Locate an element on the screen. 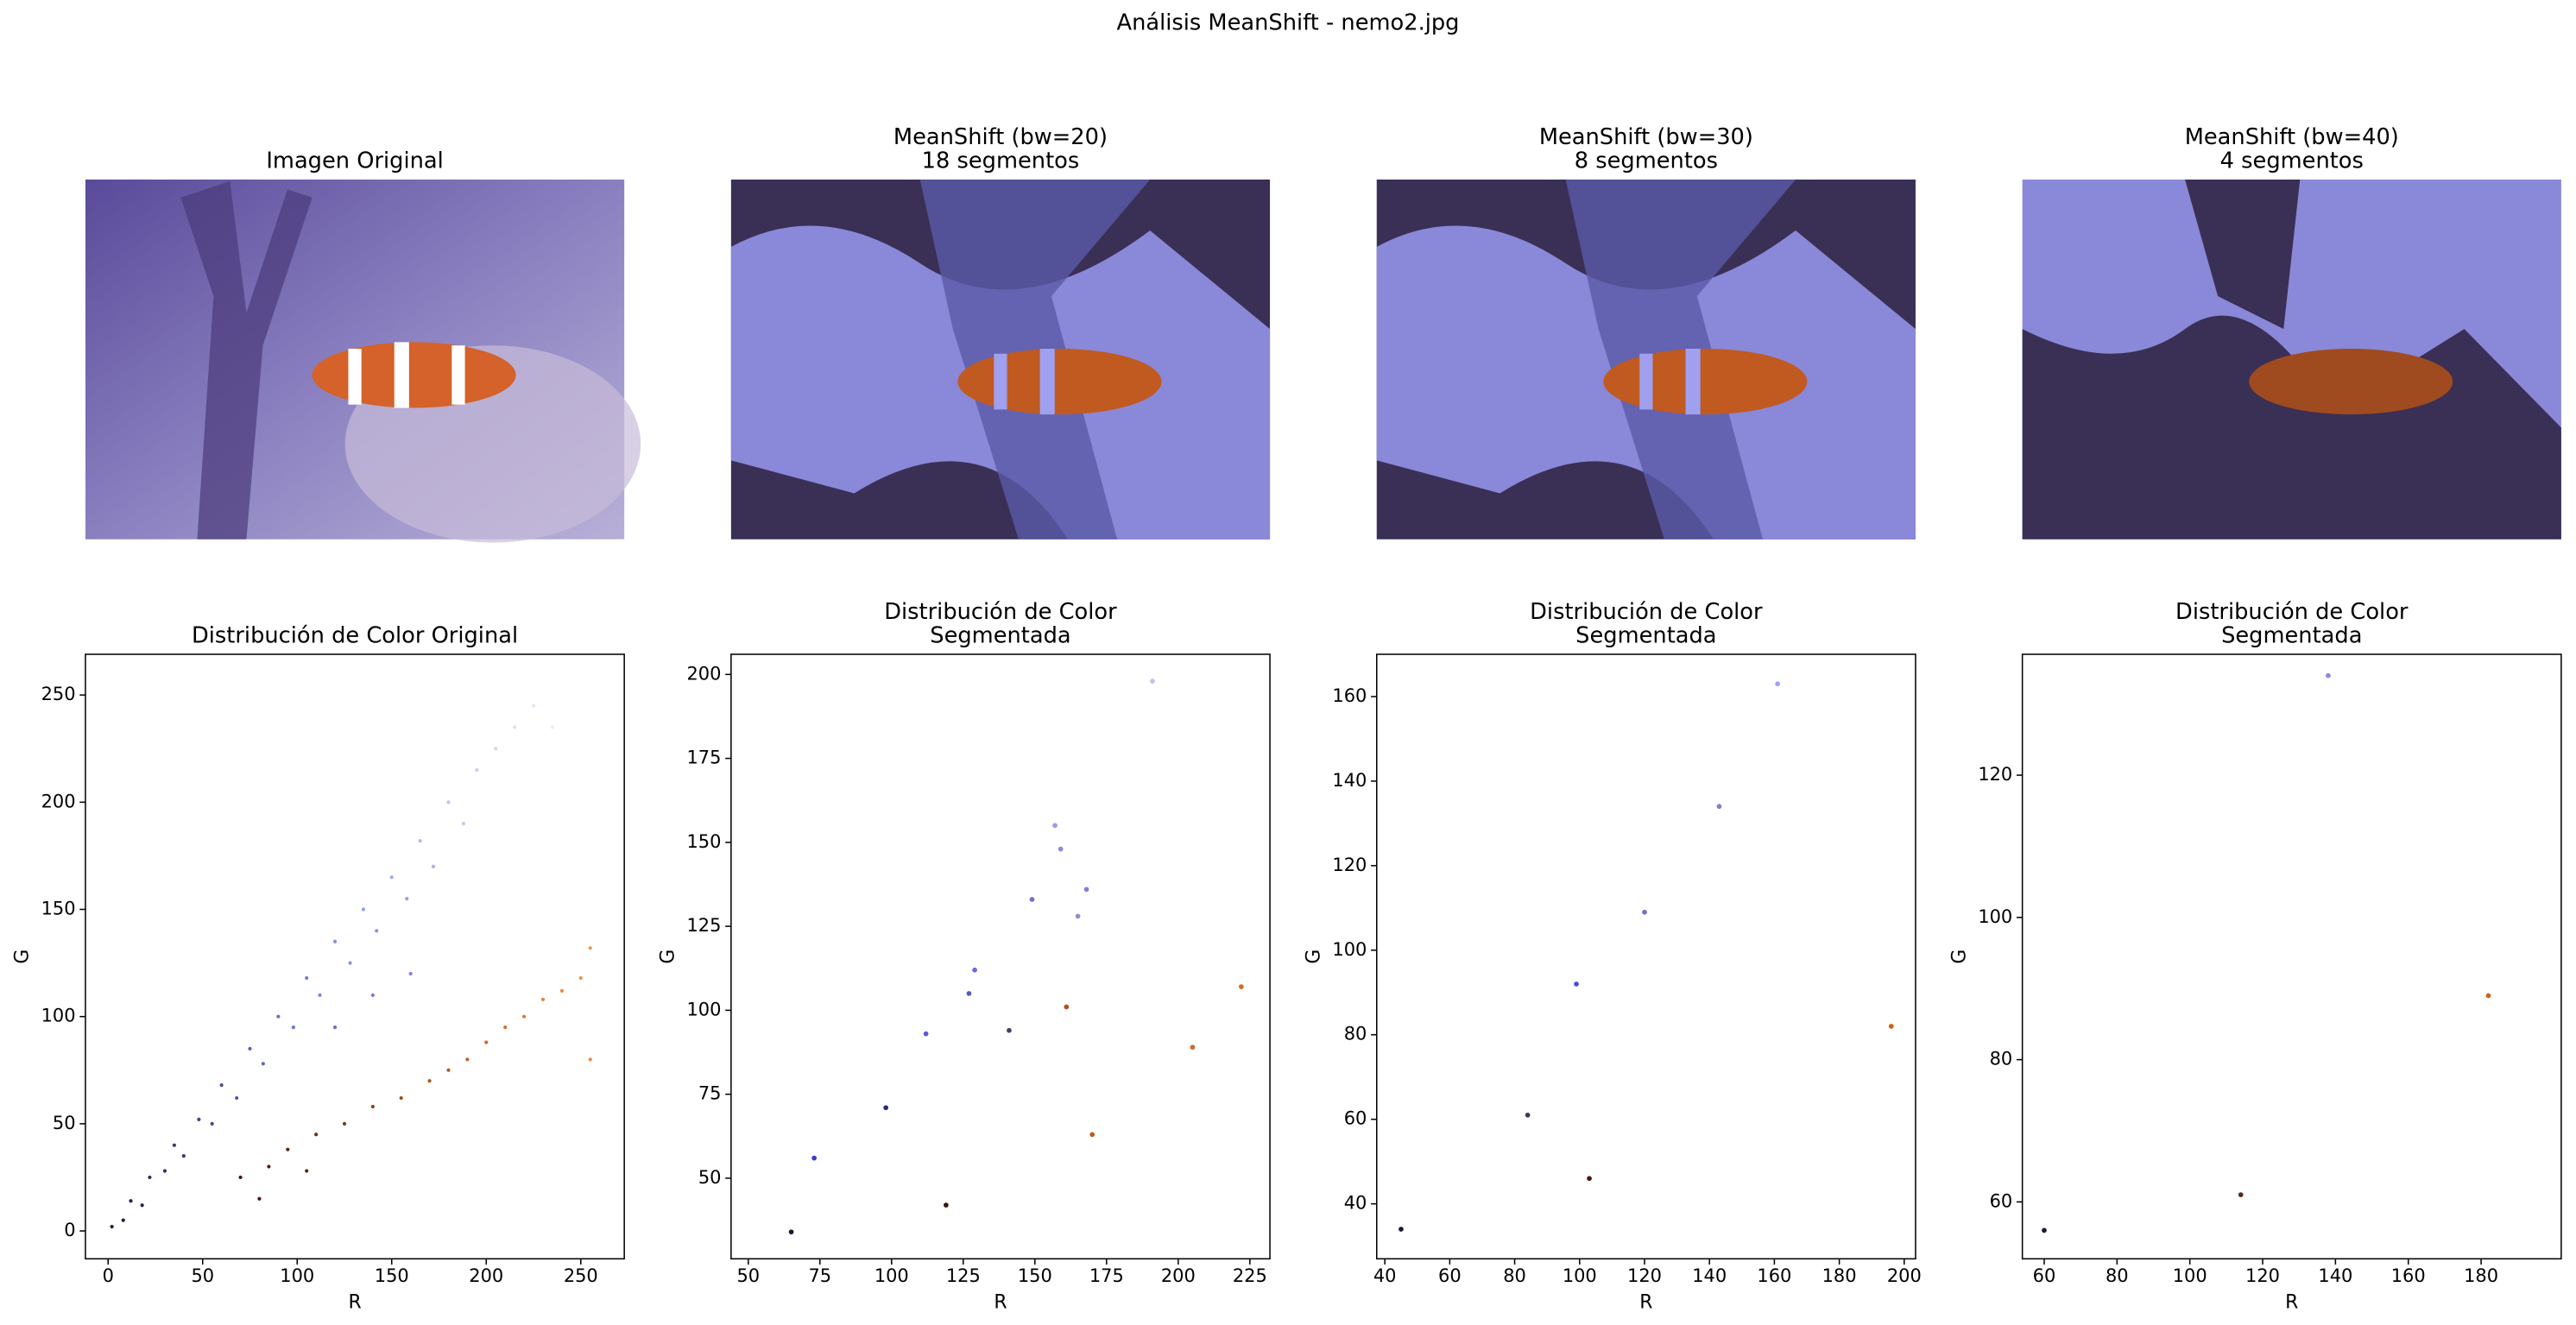 Image resolution: width=2576 pixels, height=1325 pixels. x-tick-label: 60 is located at coordinates (1450, 1275).